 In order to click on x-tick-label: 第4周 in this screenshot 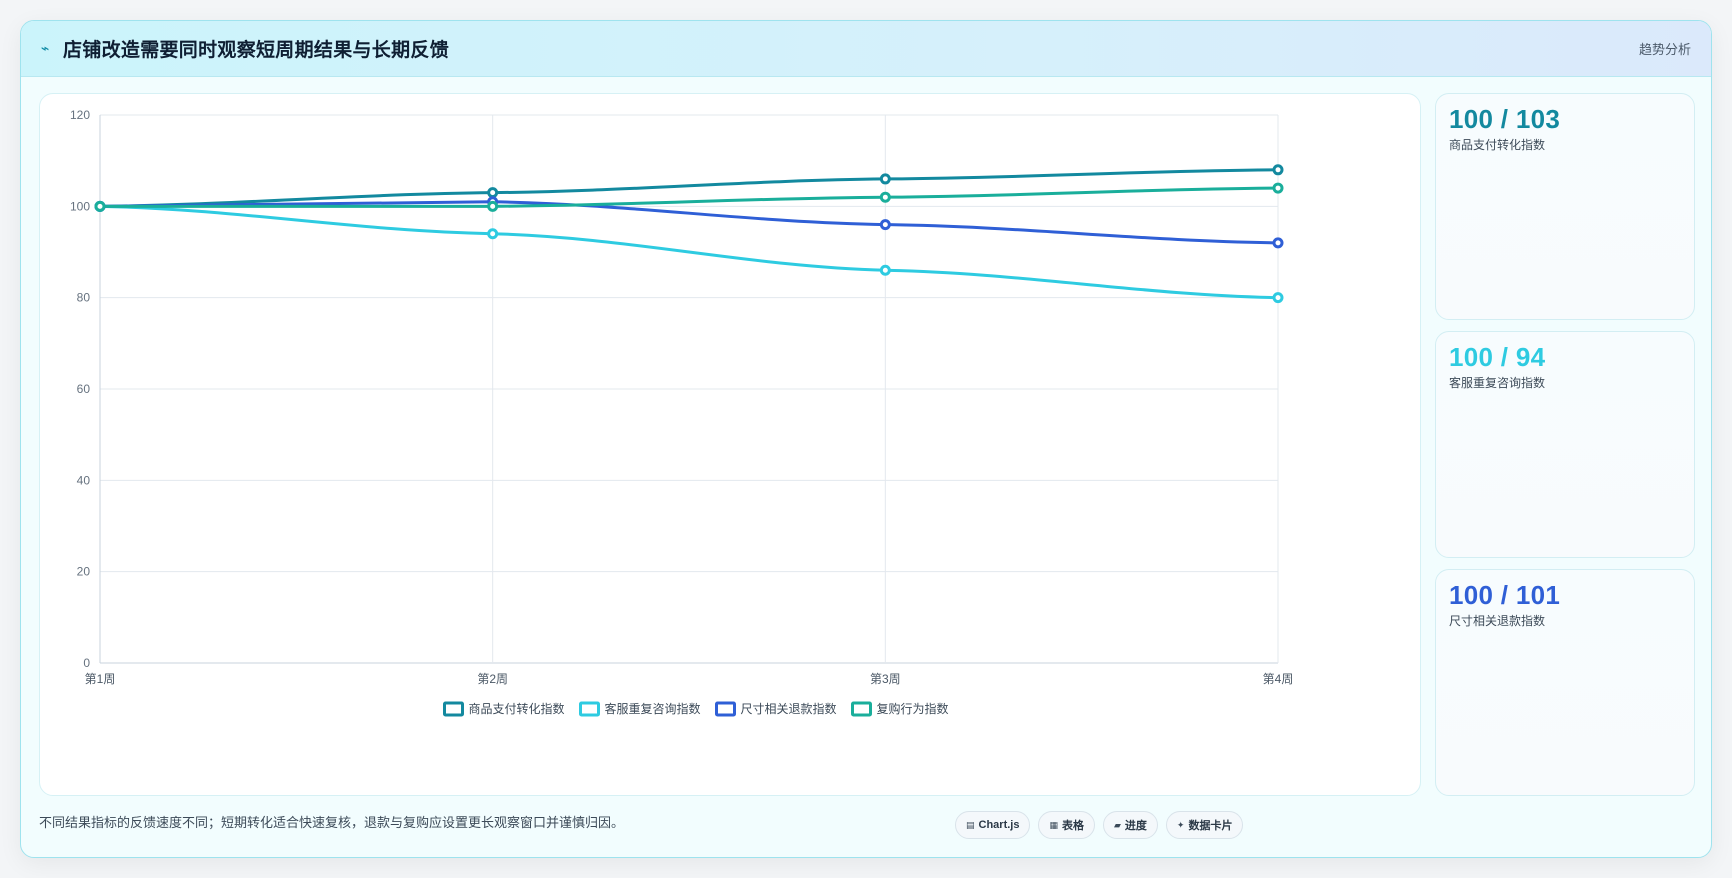, I will do `click(1278, 679)`.